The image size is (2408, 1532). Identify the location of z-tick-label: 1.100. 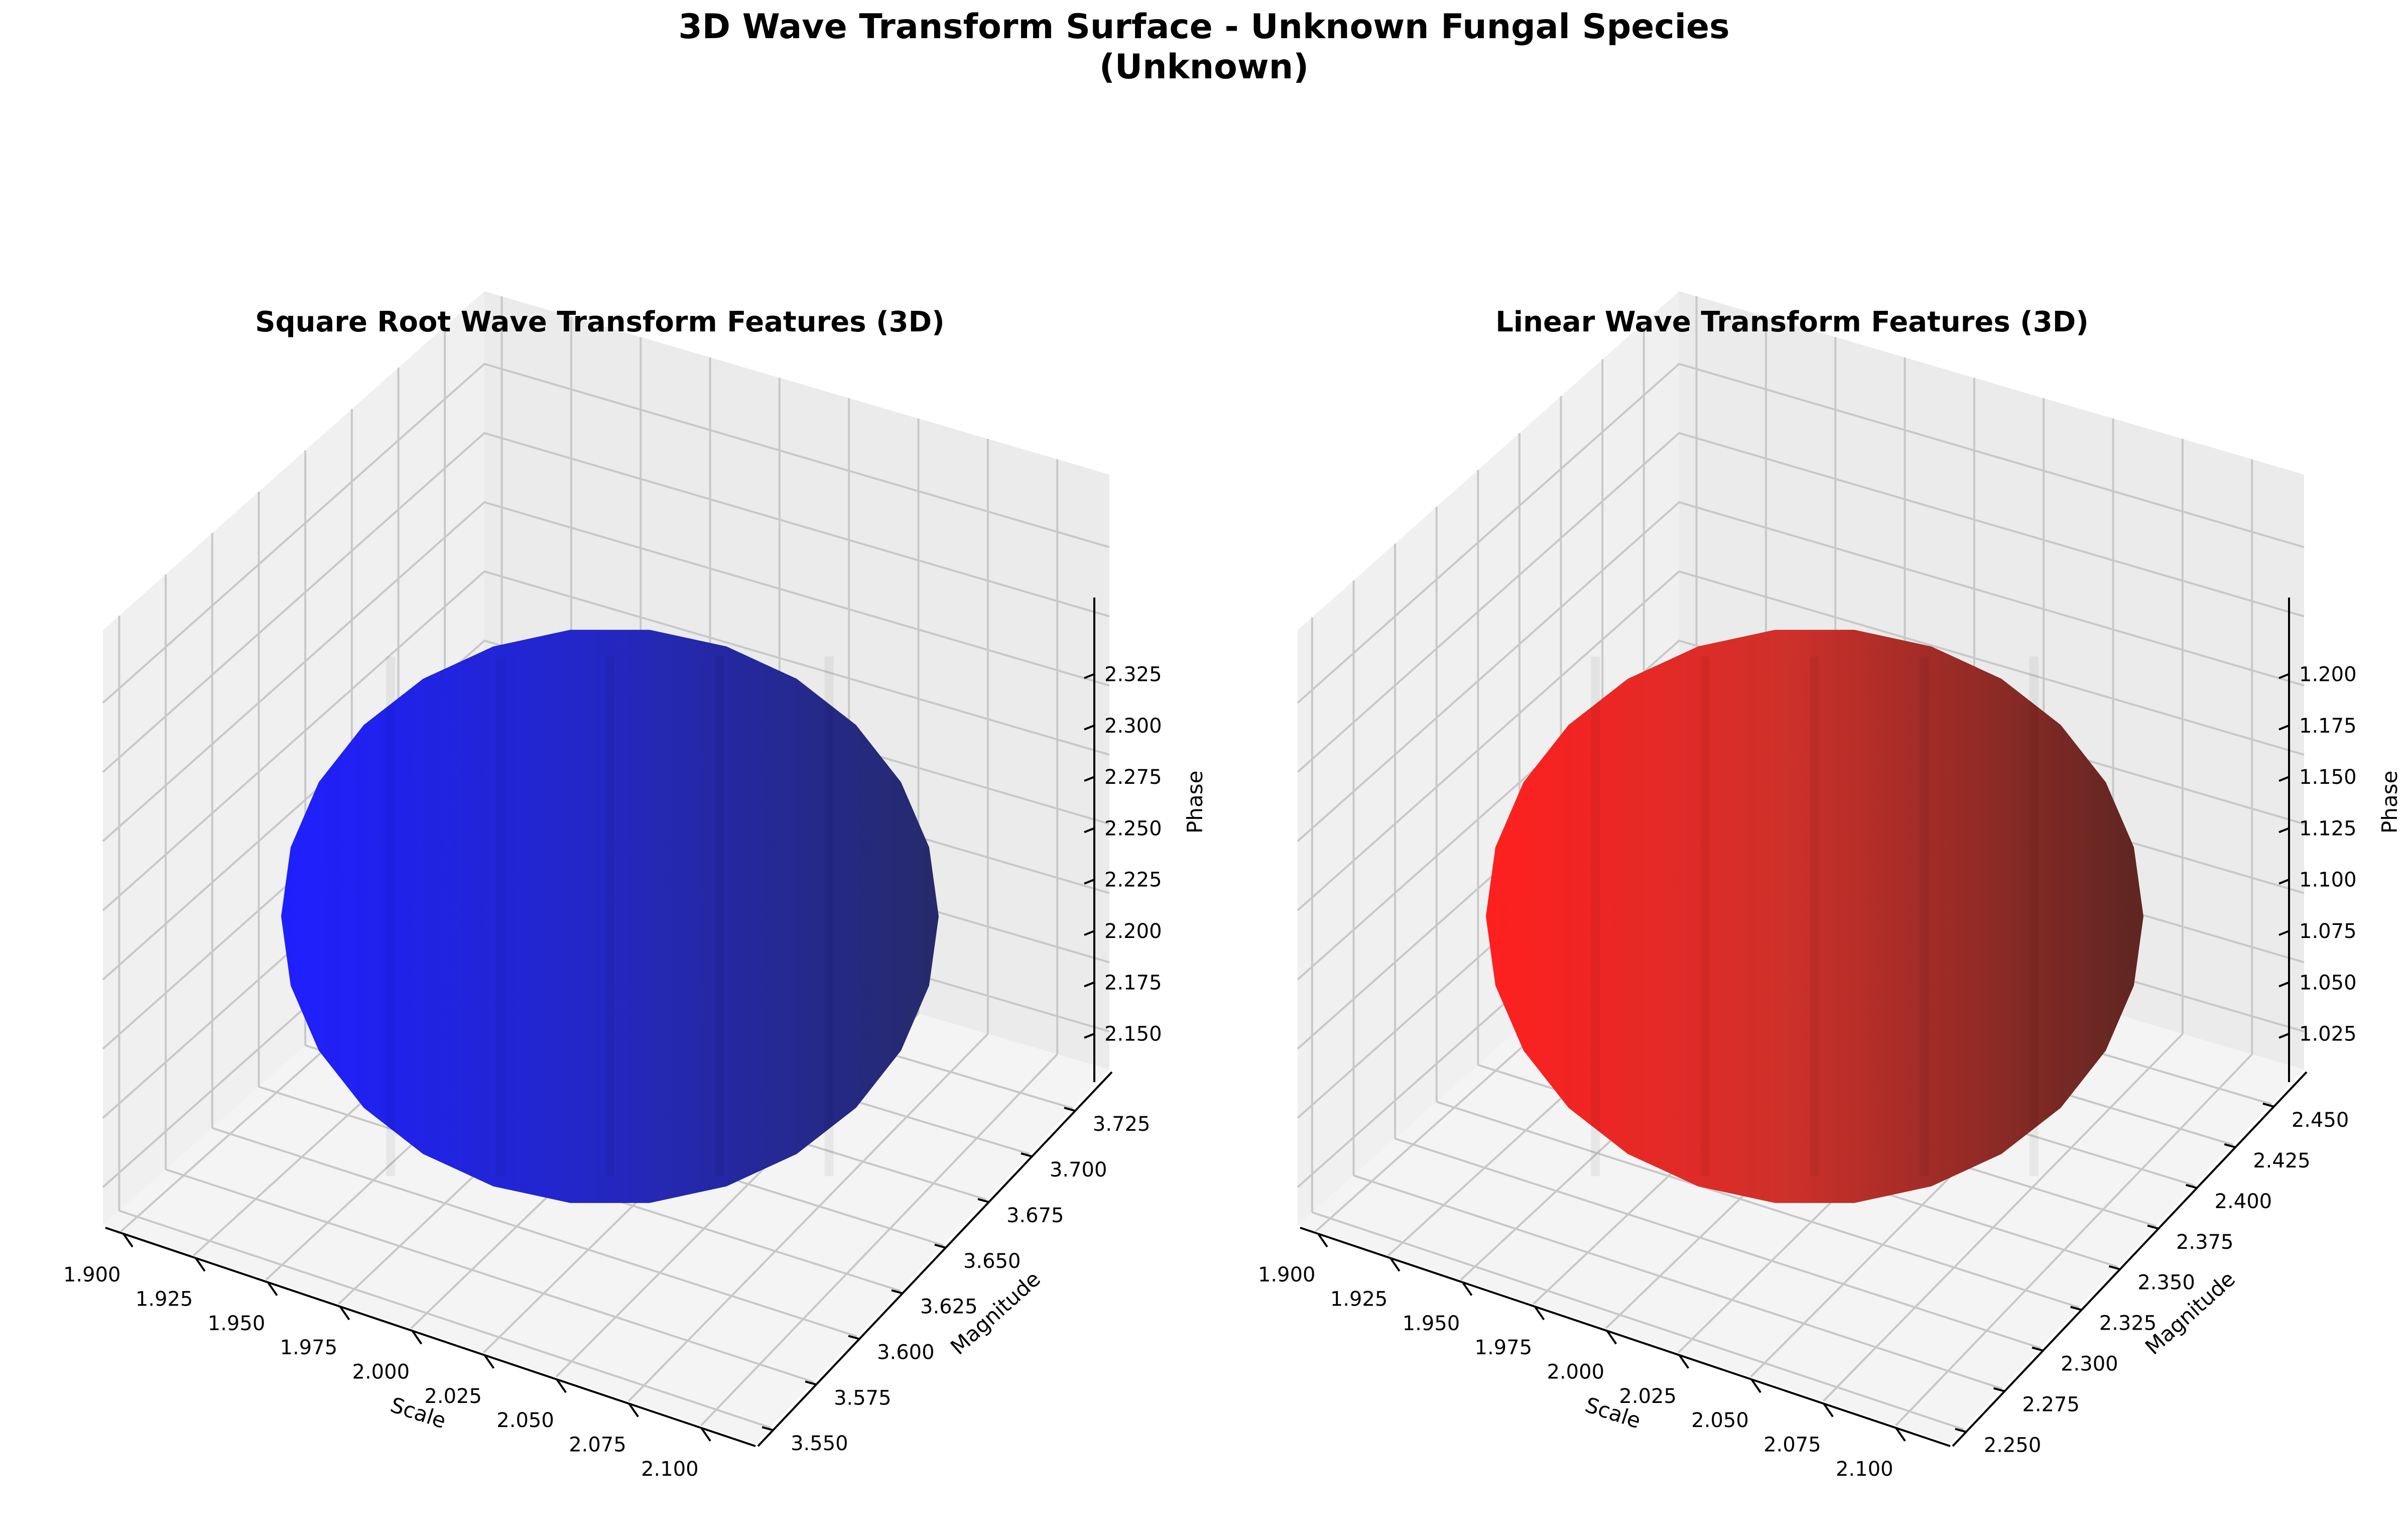
(2328, 880).